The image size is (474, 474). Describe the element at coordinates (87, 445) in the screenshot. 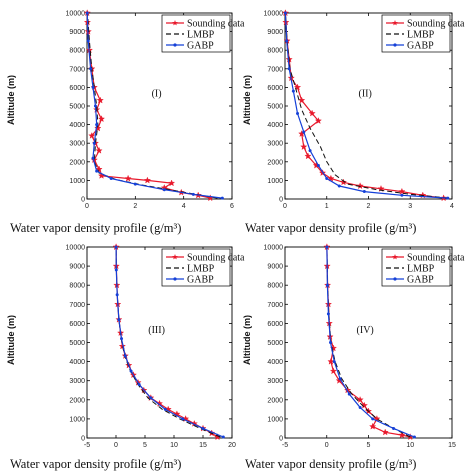

I see `x-tick-label: -5` at that location.